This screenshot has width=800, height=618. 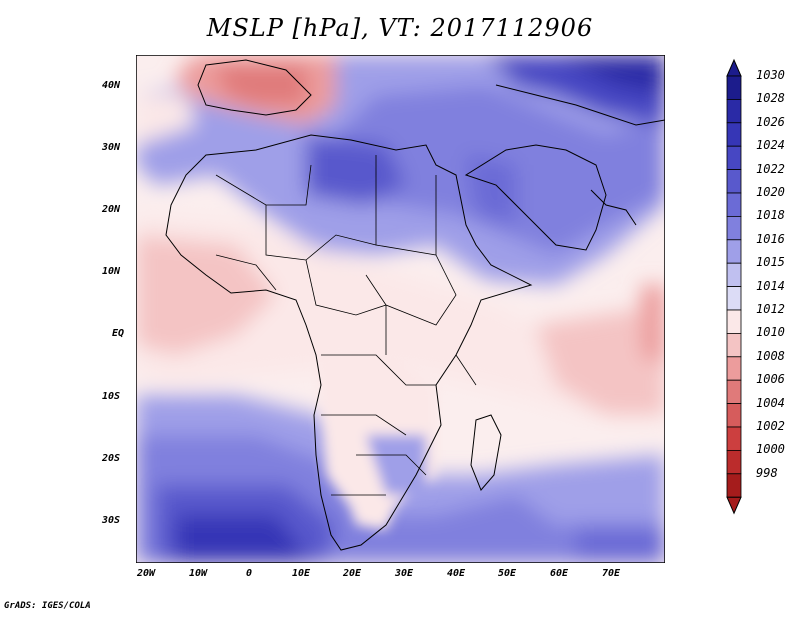 I want to click on colorbar, so click(x=734, y=286).